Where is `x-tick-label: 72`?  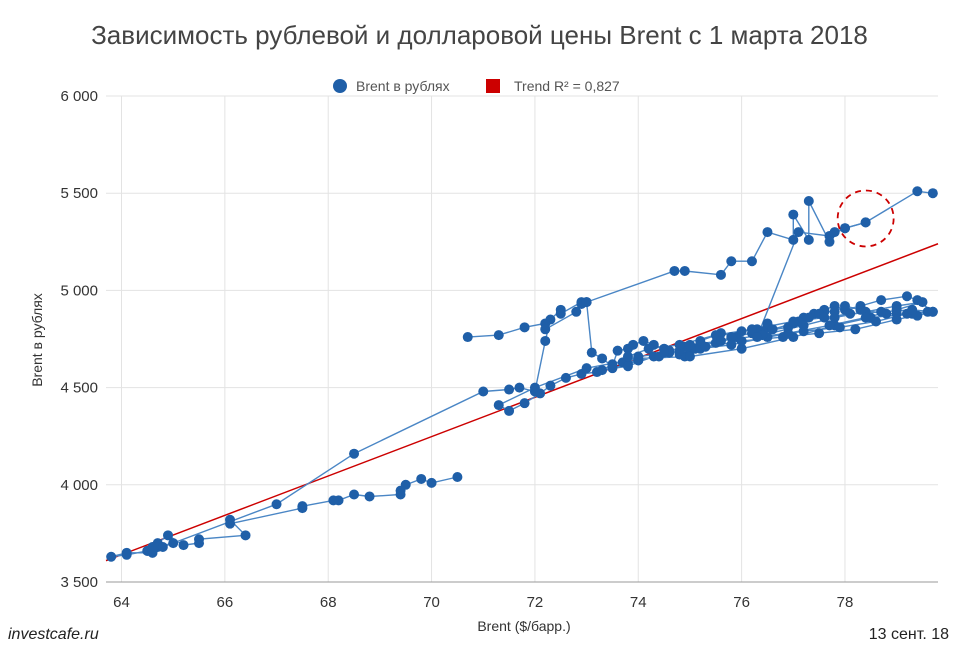
x-tick-label: 72 is located at coordinates (535, 602).